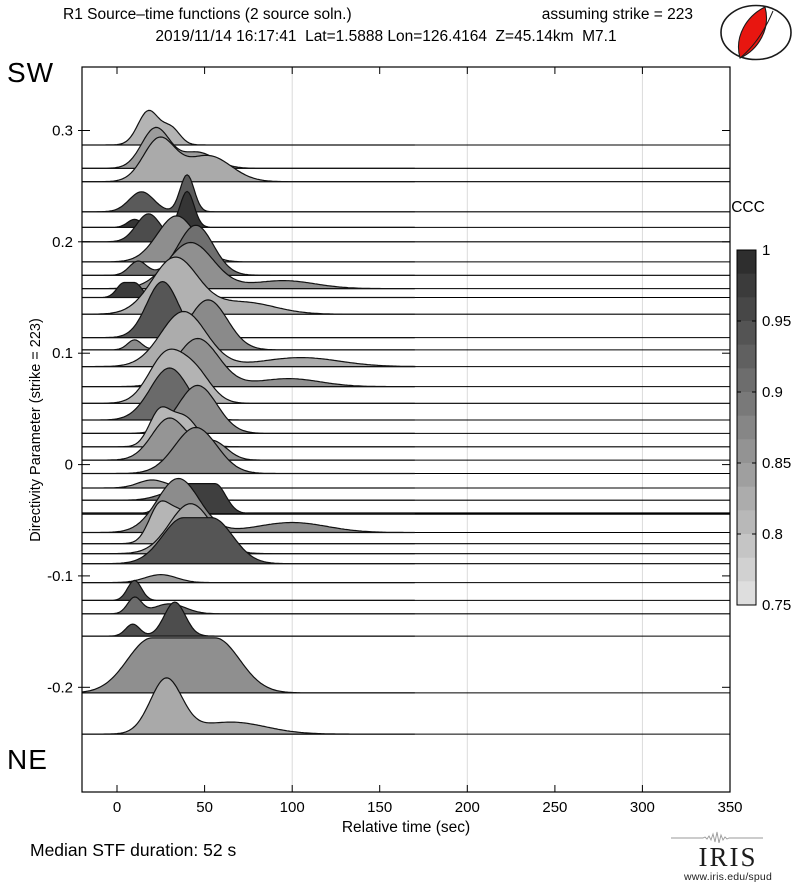 Image resolution: width=800 pixels, height=887 pixels. Describe the element at coordinates (617, 14) in the screenshot. I see `title-right: assuming strike = 223` at that location.